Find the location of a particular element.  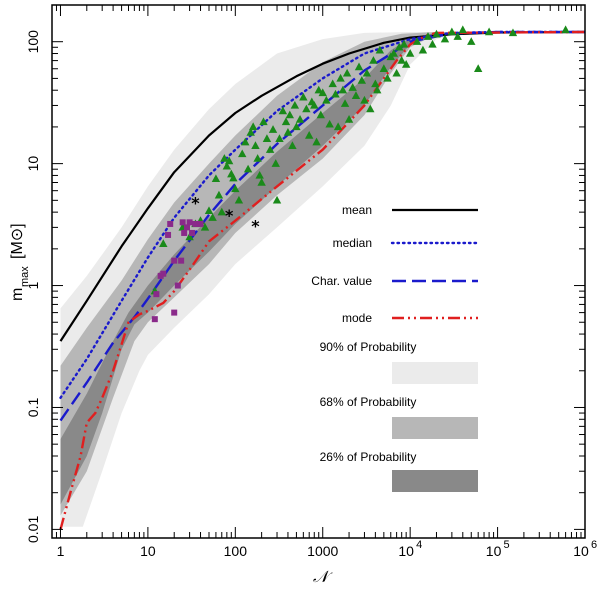

y-tick-label: 1 is located at coordinates (33, 285).